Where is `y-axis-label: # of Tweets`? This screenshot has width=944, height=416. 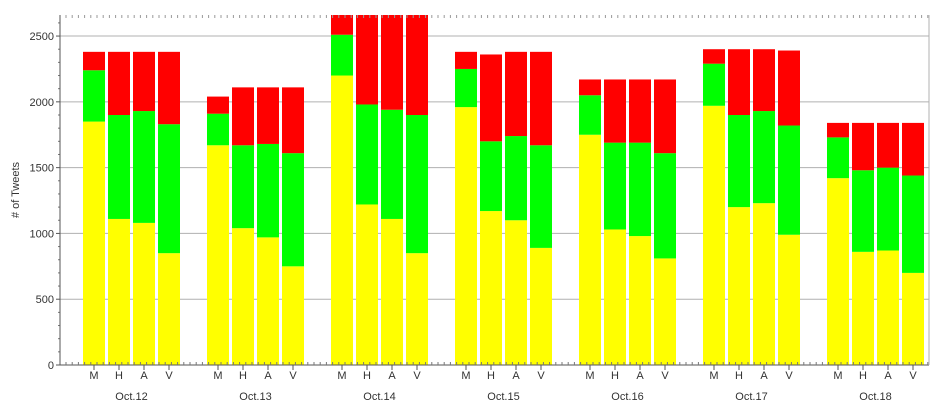 y-axis-label: # of Tweets is located at coordinates (16, 189).